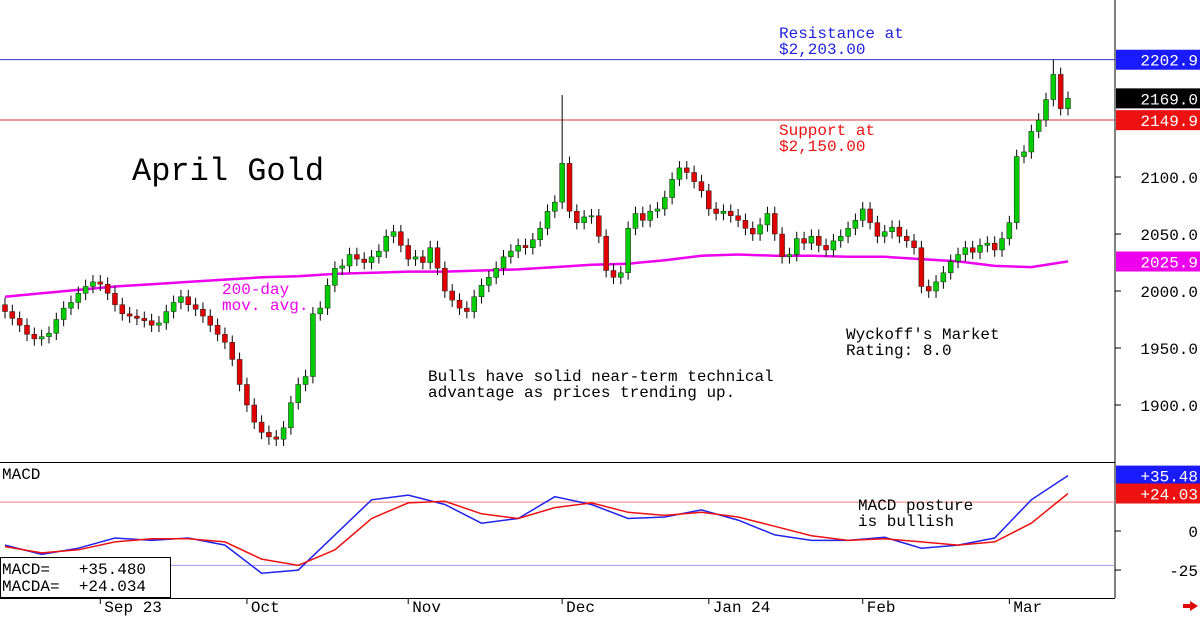  Describe the element at coordinates (1027, 608) in the screenshot. I see `x-tick-label: Mar` at that location.